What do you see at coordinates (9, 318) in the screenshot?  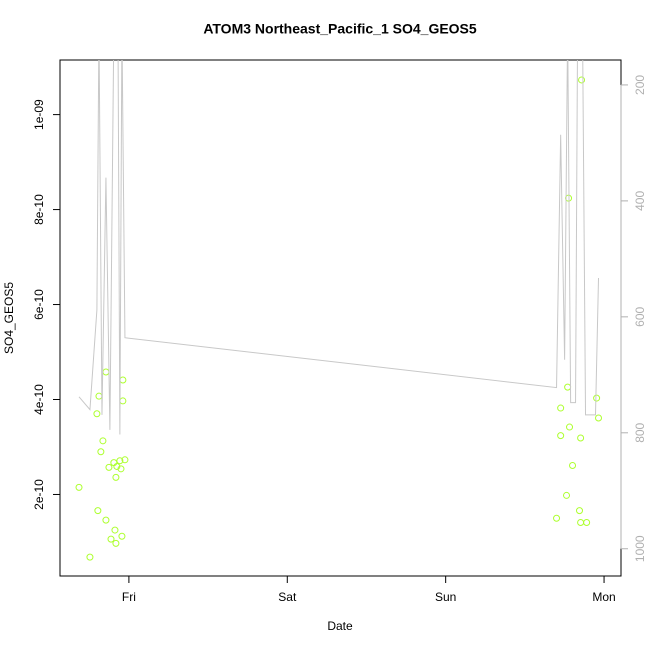 I see `y-axis-label: SO4_GEOS5` at bounding box center [9, 318].